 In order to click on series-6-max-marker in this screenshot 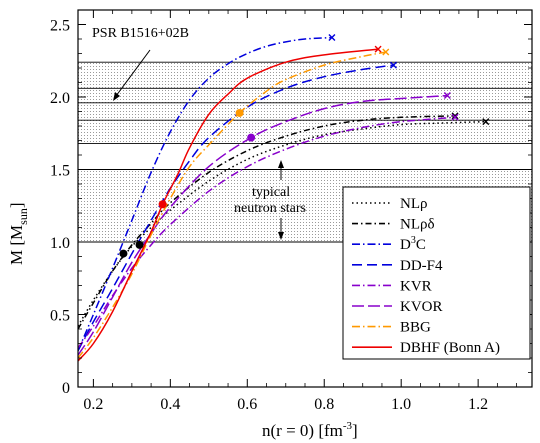, I will do `click(386, 52)`.